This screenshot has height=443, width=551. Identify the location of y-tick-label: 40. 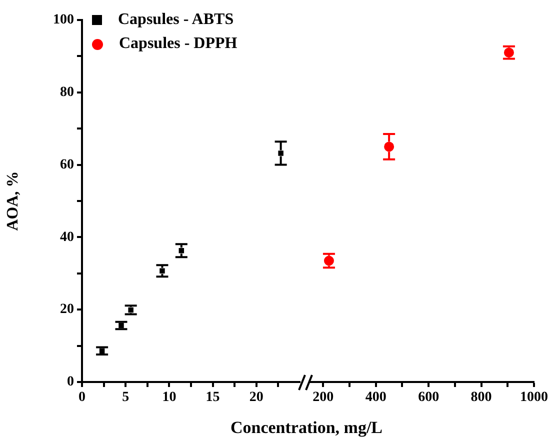
(67, 237).